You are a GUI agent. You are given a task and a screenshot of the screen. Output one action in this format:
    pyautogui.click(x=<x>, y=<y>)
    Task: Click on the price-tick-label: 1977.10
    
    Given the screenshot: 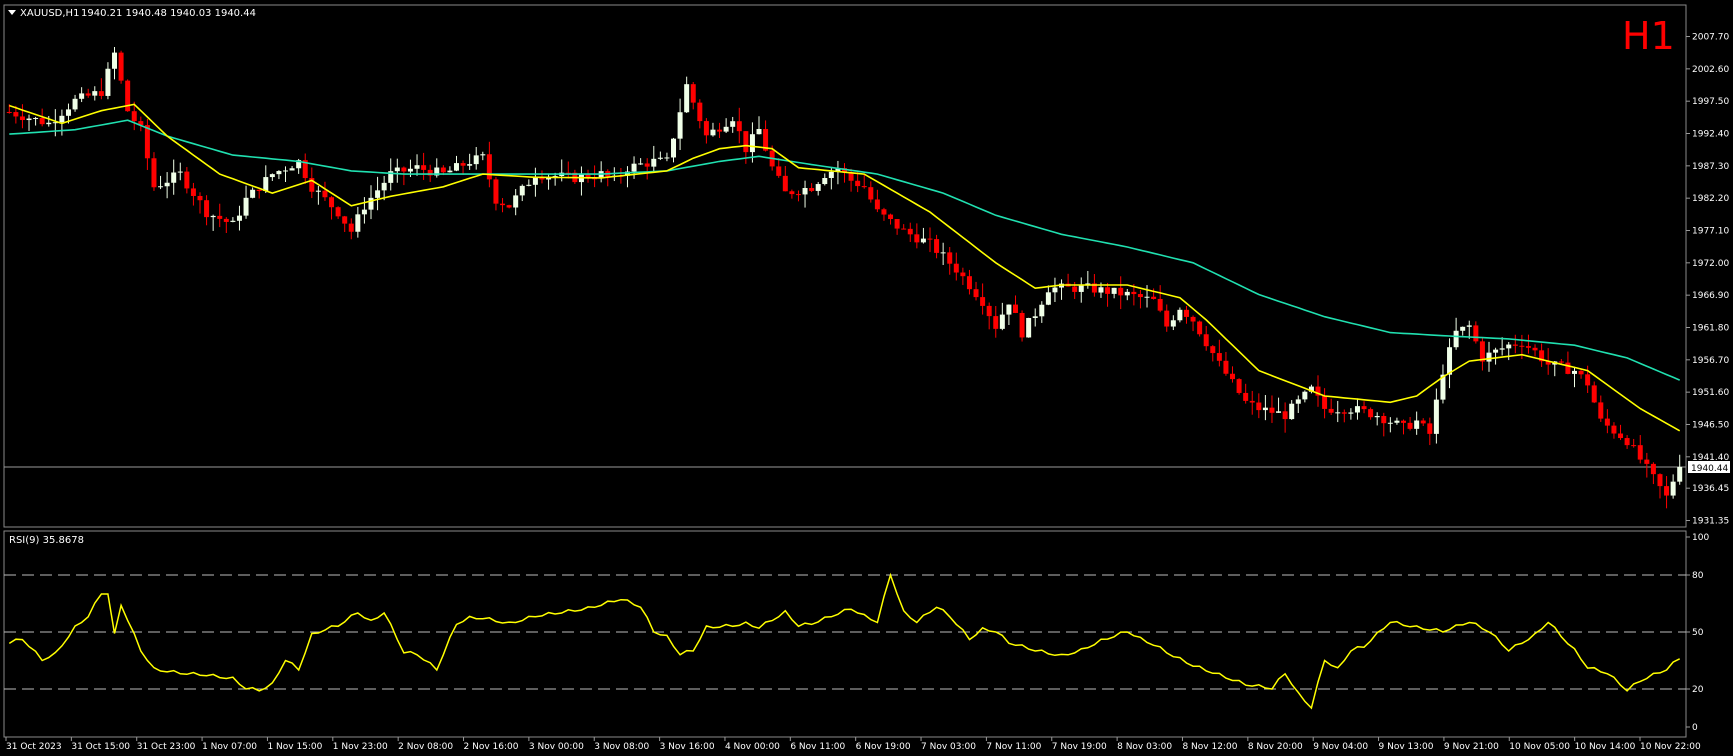 What is the action you would take?
    pyautogui.click(x=1710, y=232)
    